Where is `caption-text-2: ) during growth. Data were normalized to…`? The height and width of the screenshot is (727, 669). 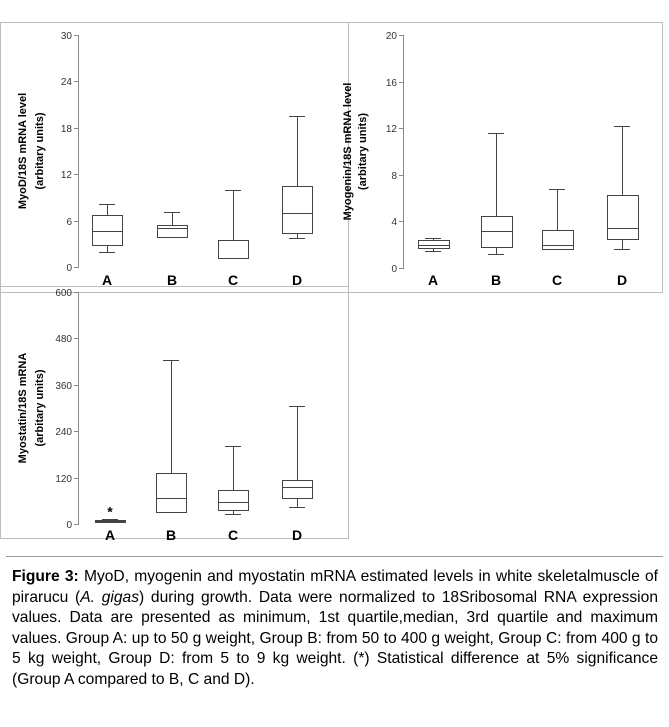 caption-text-2: ) during growth. Data were normalized to… is located at coordinates (335, 638).